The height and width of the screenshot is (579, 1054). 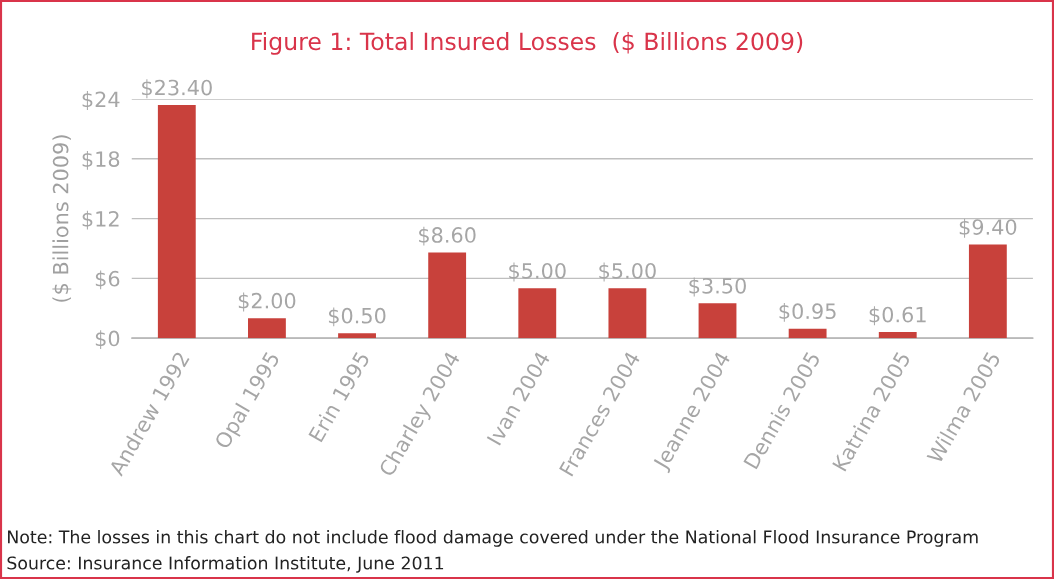 I want to click on data-label: $23.40, so click(x=177, y=89).